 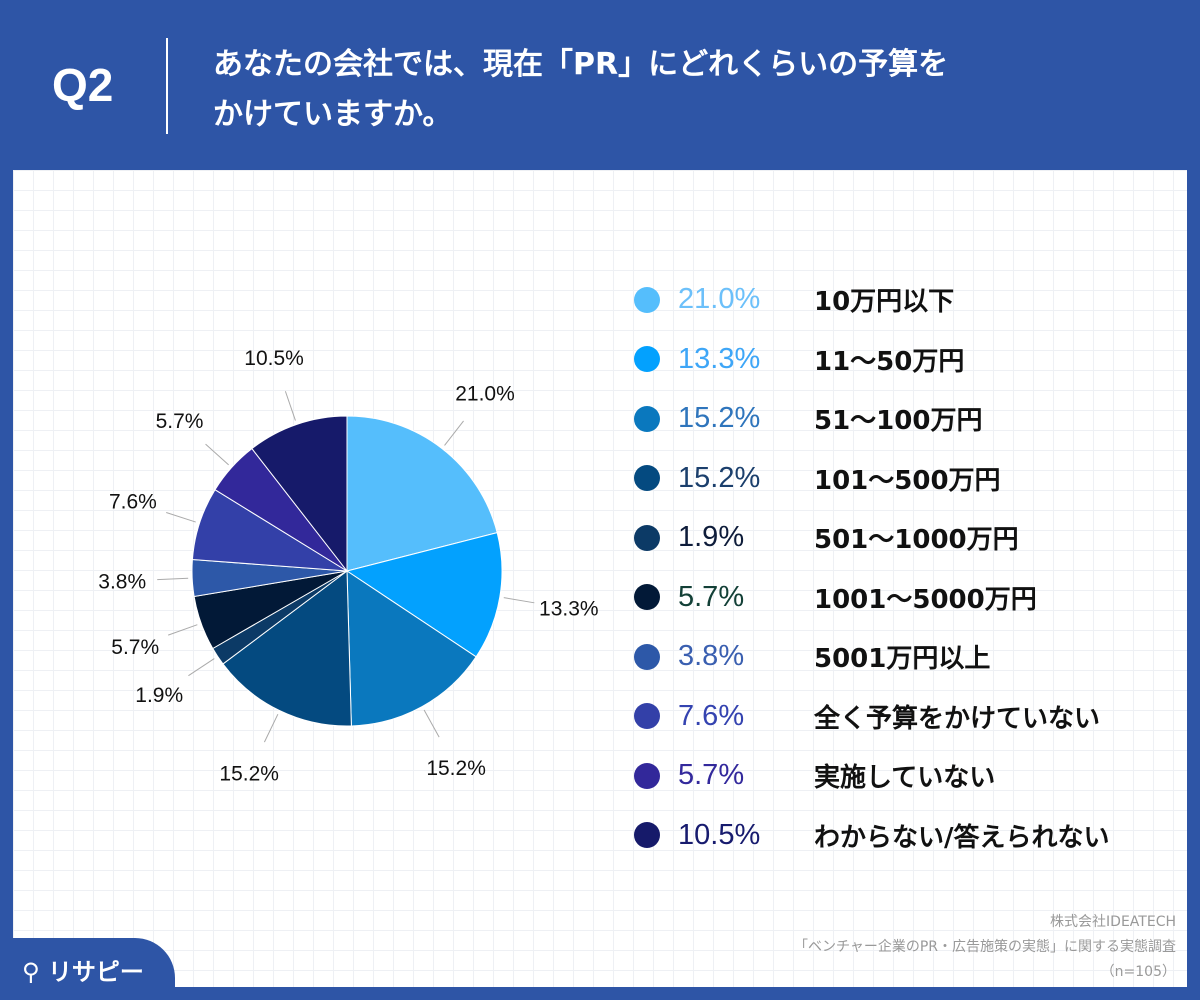 What do you see at coordinates (122, 581) in the screenshot?
I see `data-label: 3.8%` at bounding box center [122, 581].